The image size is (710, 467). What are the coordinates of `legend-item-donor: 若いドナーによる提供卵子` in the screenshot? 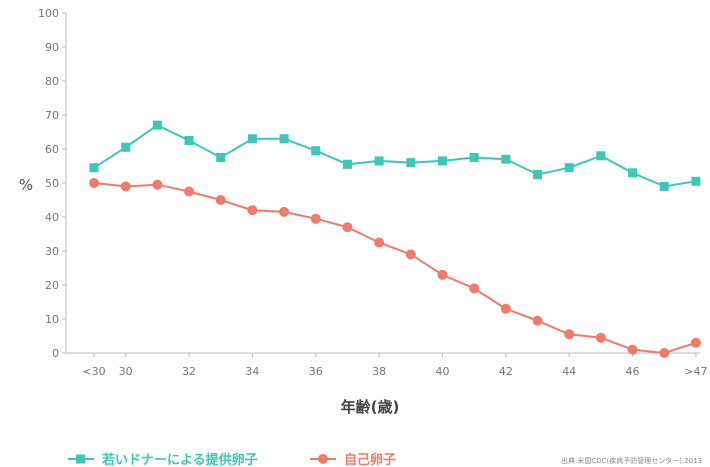 It's located at (163, 459).